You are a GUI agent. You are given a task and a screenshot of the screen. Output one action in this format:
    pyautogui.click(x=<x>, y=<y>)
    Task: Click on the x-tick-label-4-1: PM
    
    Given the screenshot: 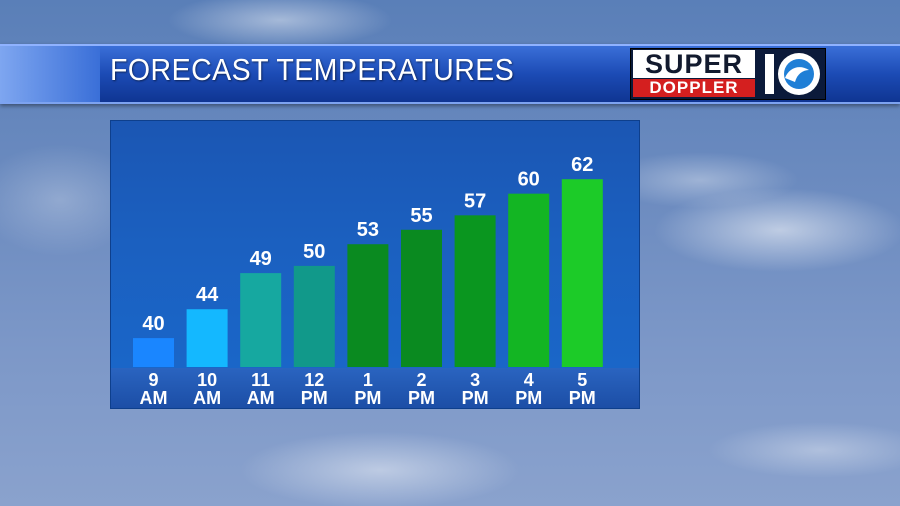 What is the action you would take?
    pyautogui.click(x=367, y=398)
    